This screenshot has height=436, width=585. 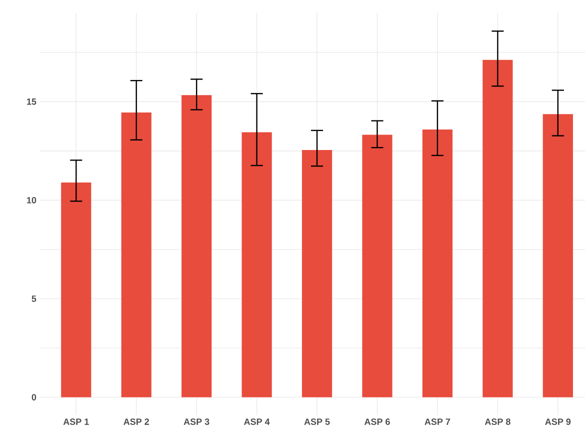 I want to click on x-tick-label: ASP 4, so click(x=257, y=421).